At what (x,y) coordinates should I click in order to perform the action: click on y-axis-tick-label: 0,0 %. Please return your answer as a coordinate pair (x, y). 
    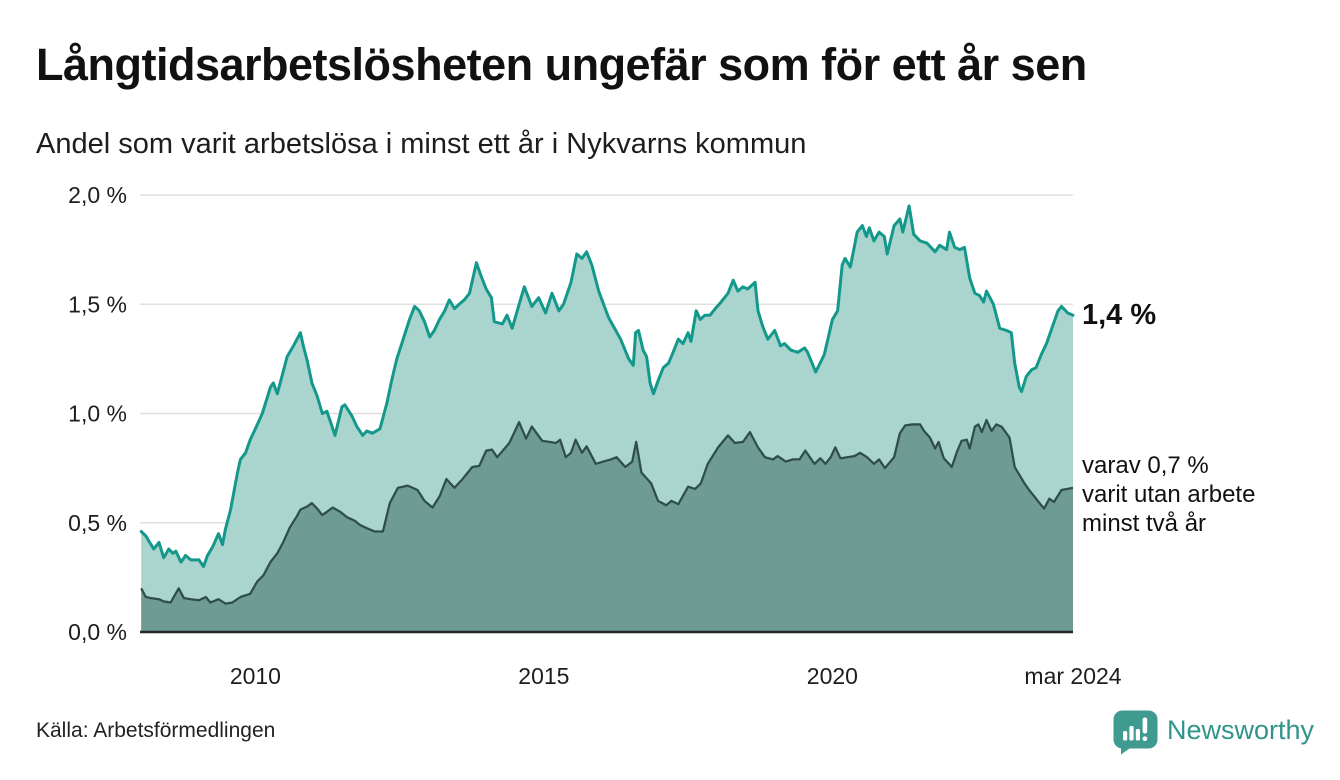
    Looking at the image, I should click on (97, 632).